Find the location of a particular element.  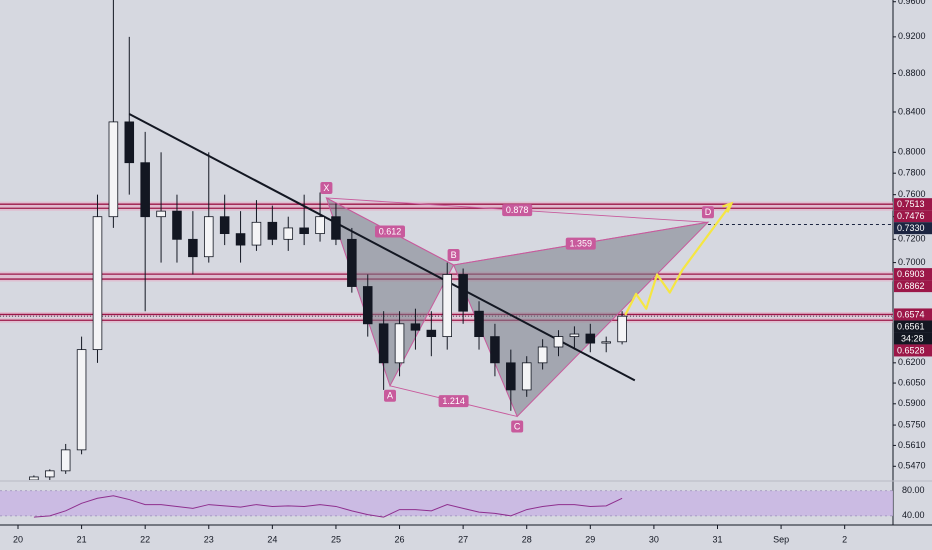

y-tick-label: 0.5900 is located at coordinates (912, 403).